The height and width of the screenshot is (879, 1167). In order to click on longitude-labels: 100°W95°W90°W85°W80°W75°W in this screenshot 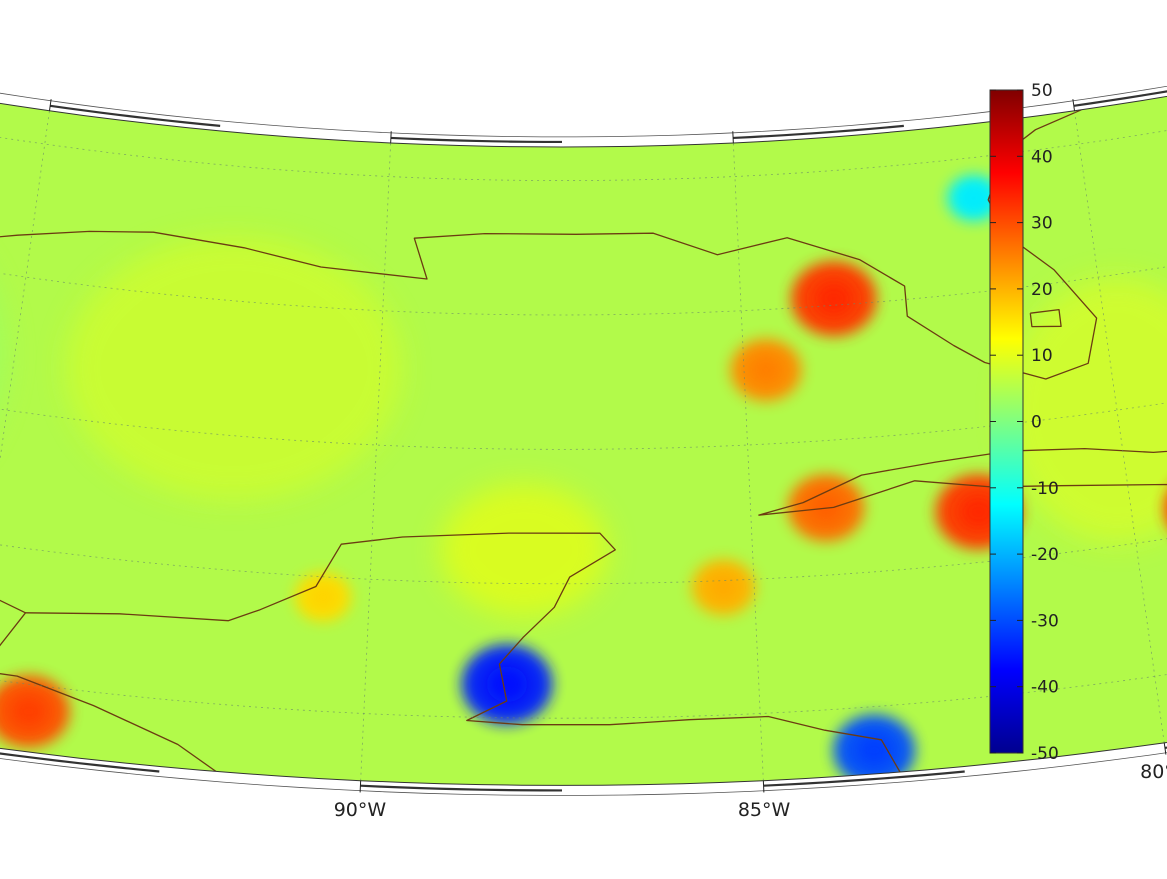, I will do `click(750, 791)`.